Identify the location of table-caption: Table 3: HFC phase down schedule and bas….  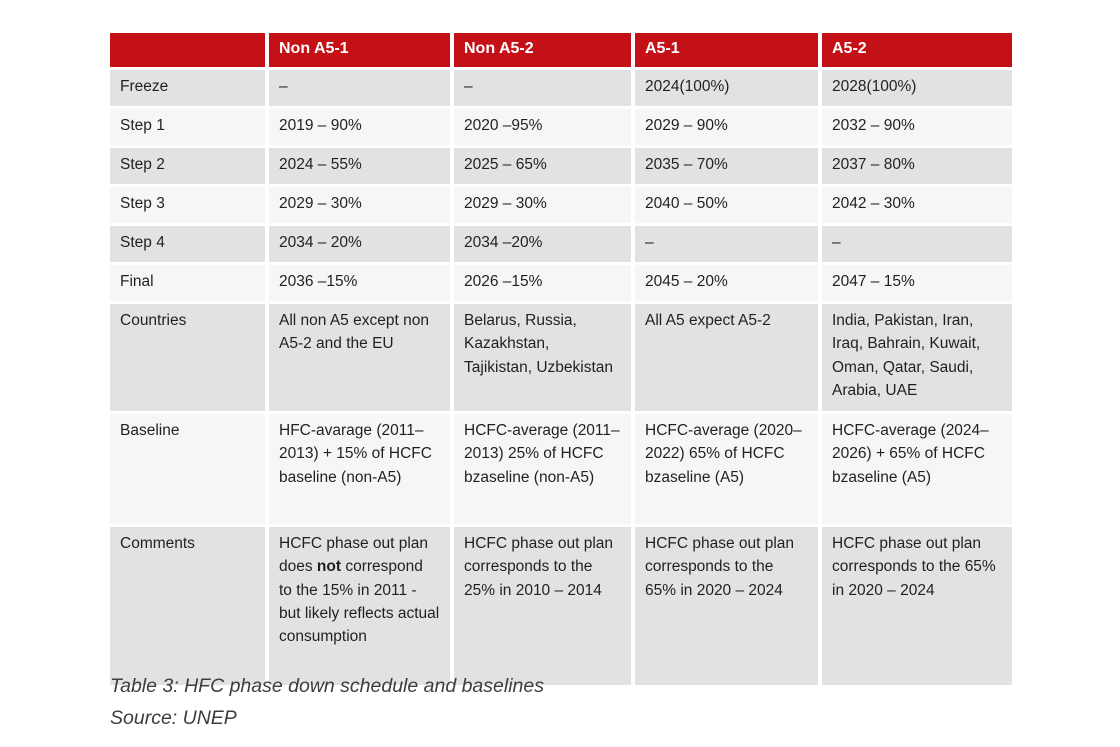
(327, 702).